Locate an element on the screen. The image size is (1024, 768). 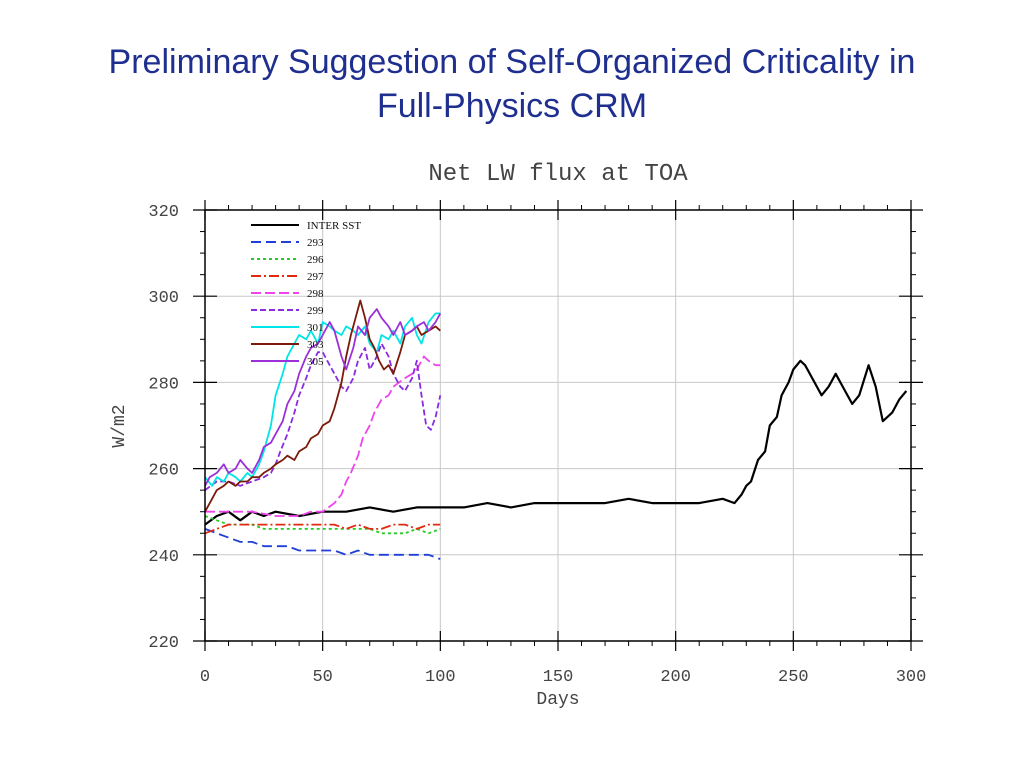
slide-title-line-2: Full-Physics CRM is located at coordinates (512, 106).